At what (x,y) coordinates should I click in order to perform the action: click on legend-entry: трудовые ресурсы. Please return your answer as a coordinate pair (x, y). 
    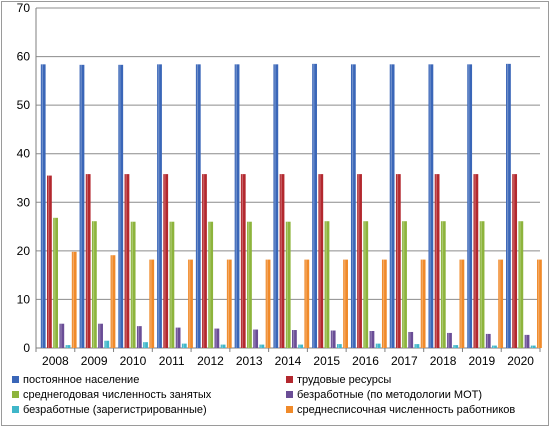
    Looking at the image, I should click on (338, 380).